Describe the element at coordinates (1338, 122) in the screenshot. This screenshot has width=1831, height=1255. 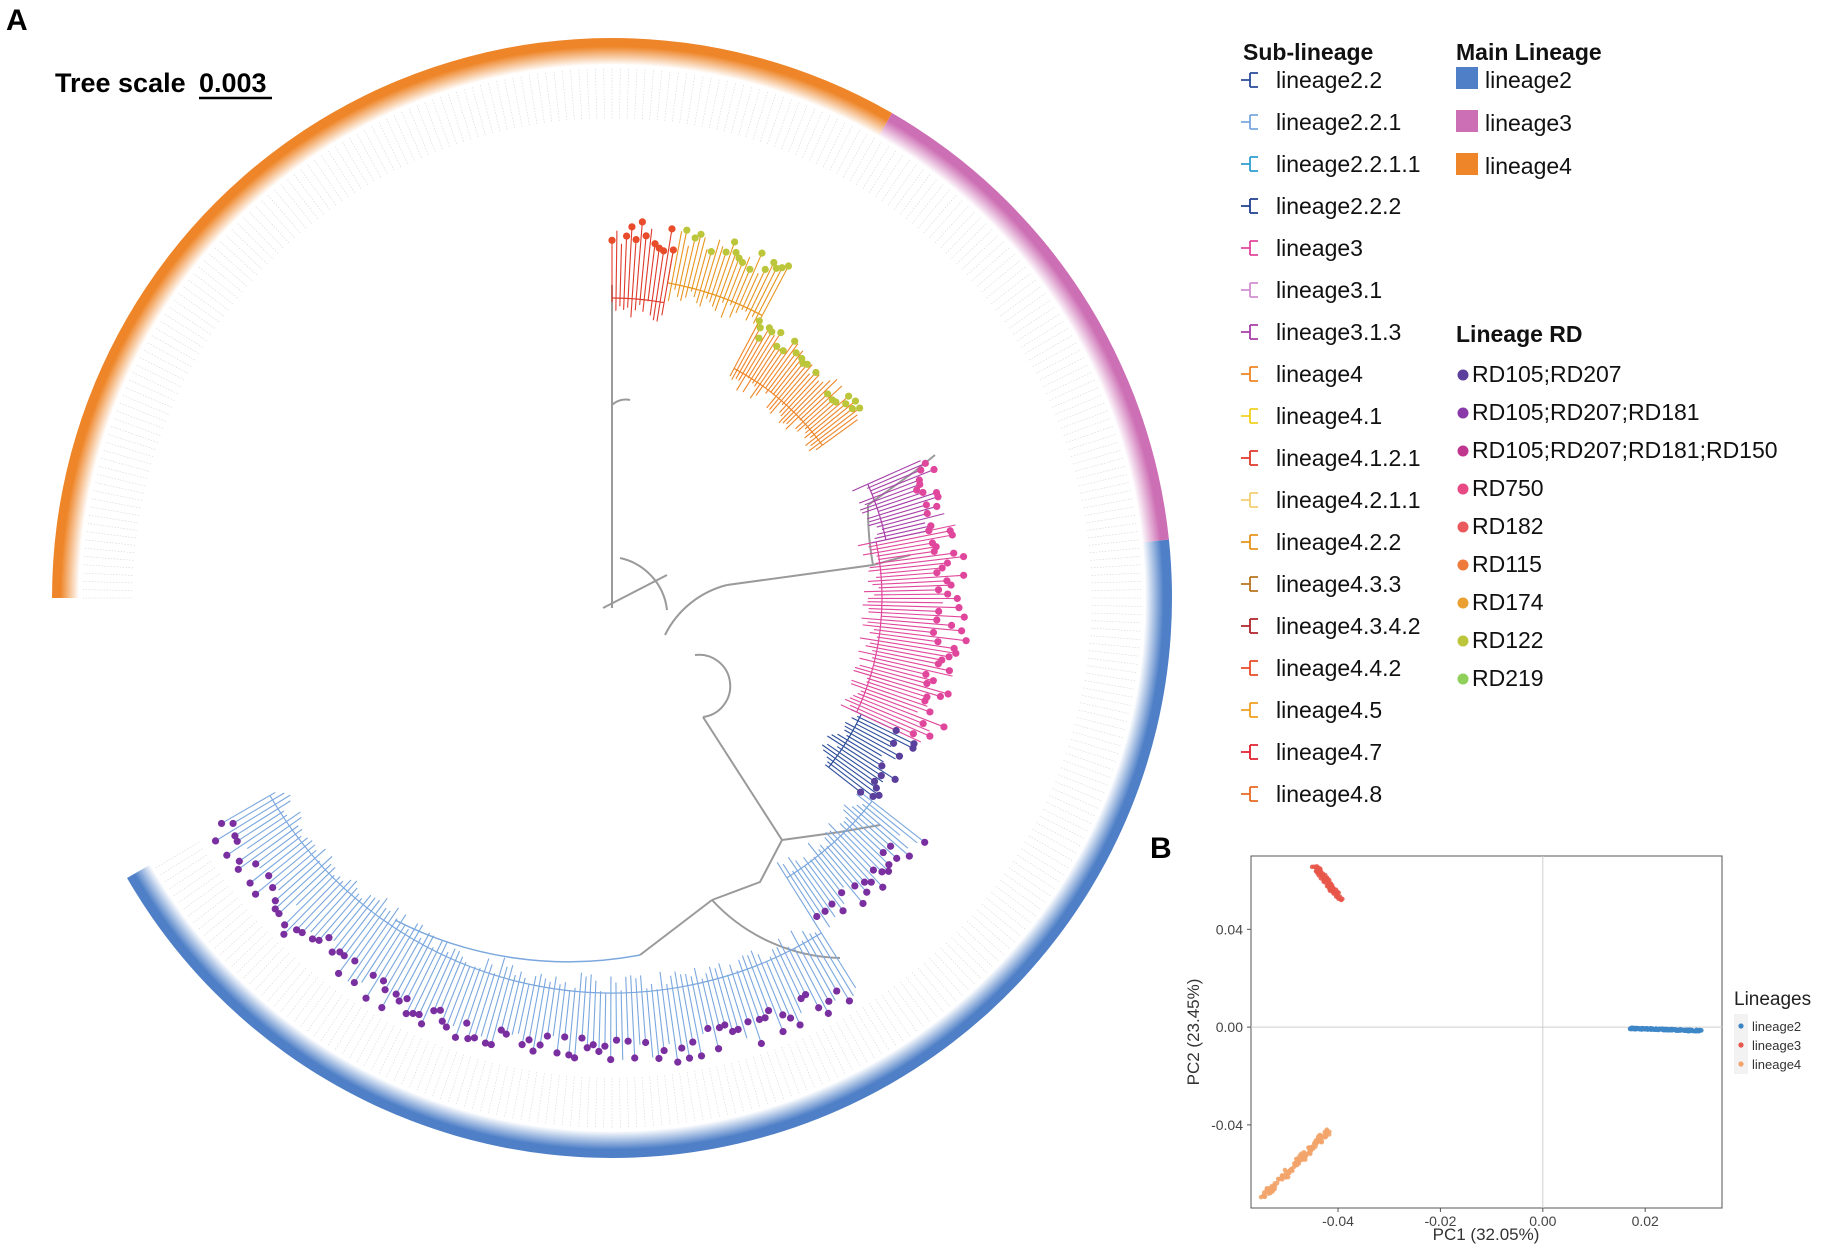
I see `sublineage-legend-label: lineage2.2.1` at that location.